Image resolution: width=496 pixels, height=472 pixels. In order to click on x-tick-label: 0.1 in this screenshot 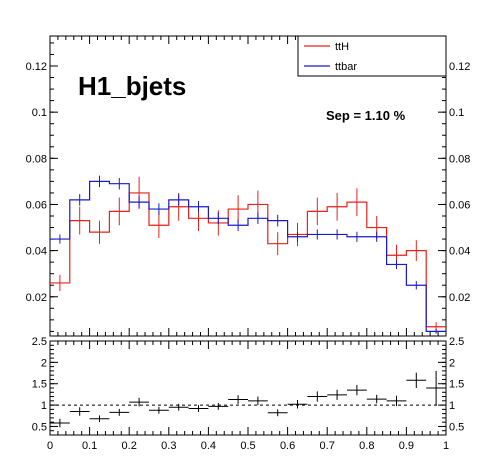, I will do `click(89, 446)`.